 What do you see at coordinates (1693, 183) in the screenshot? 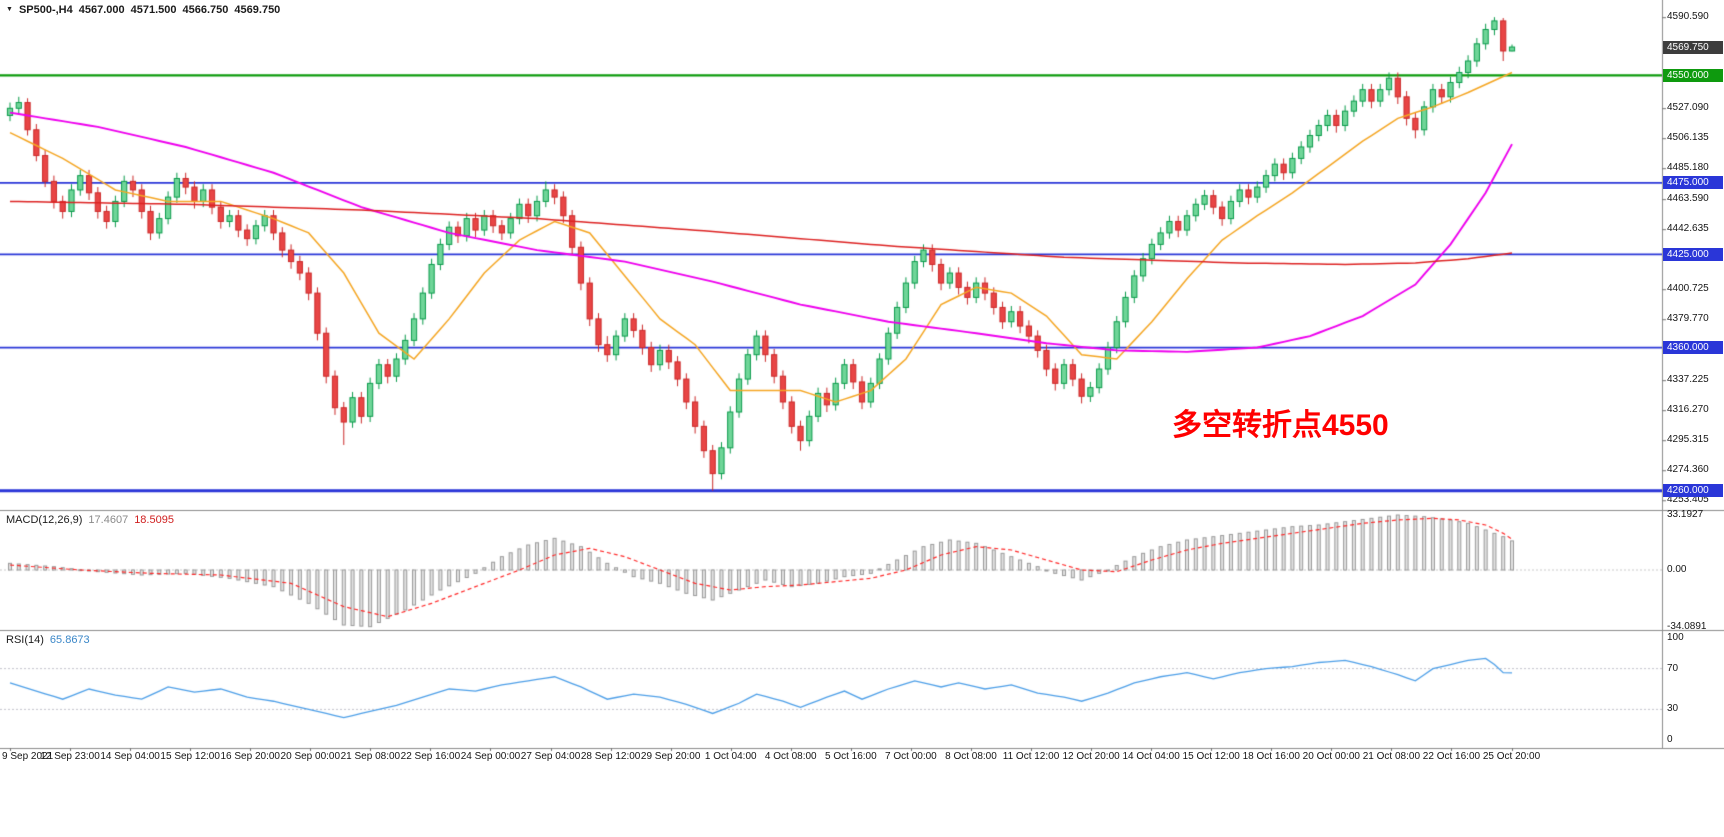
I see `price-marker: 4475.000` at bounding box center [1693, 183].